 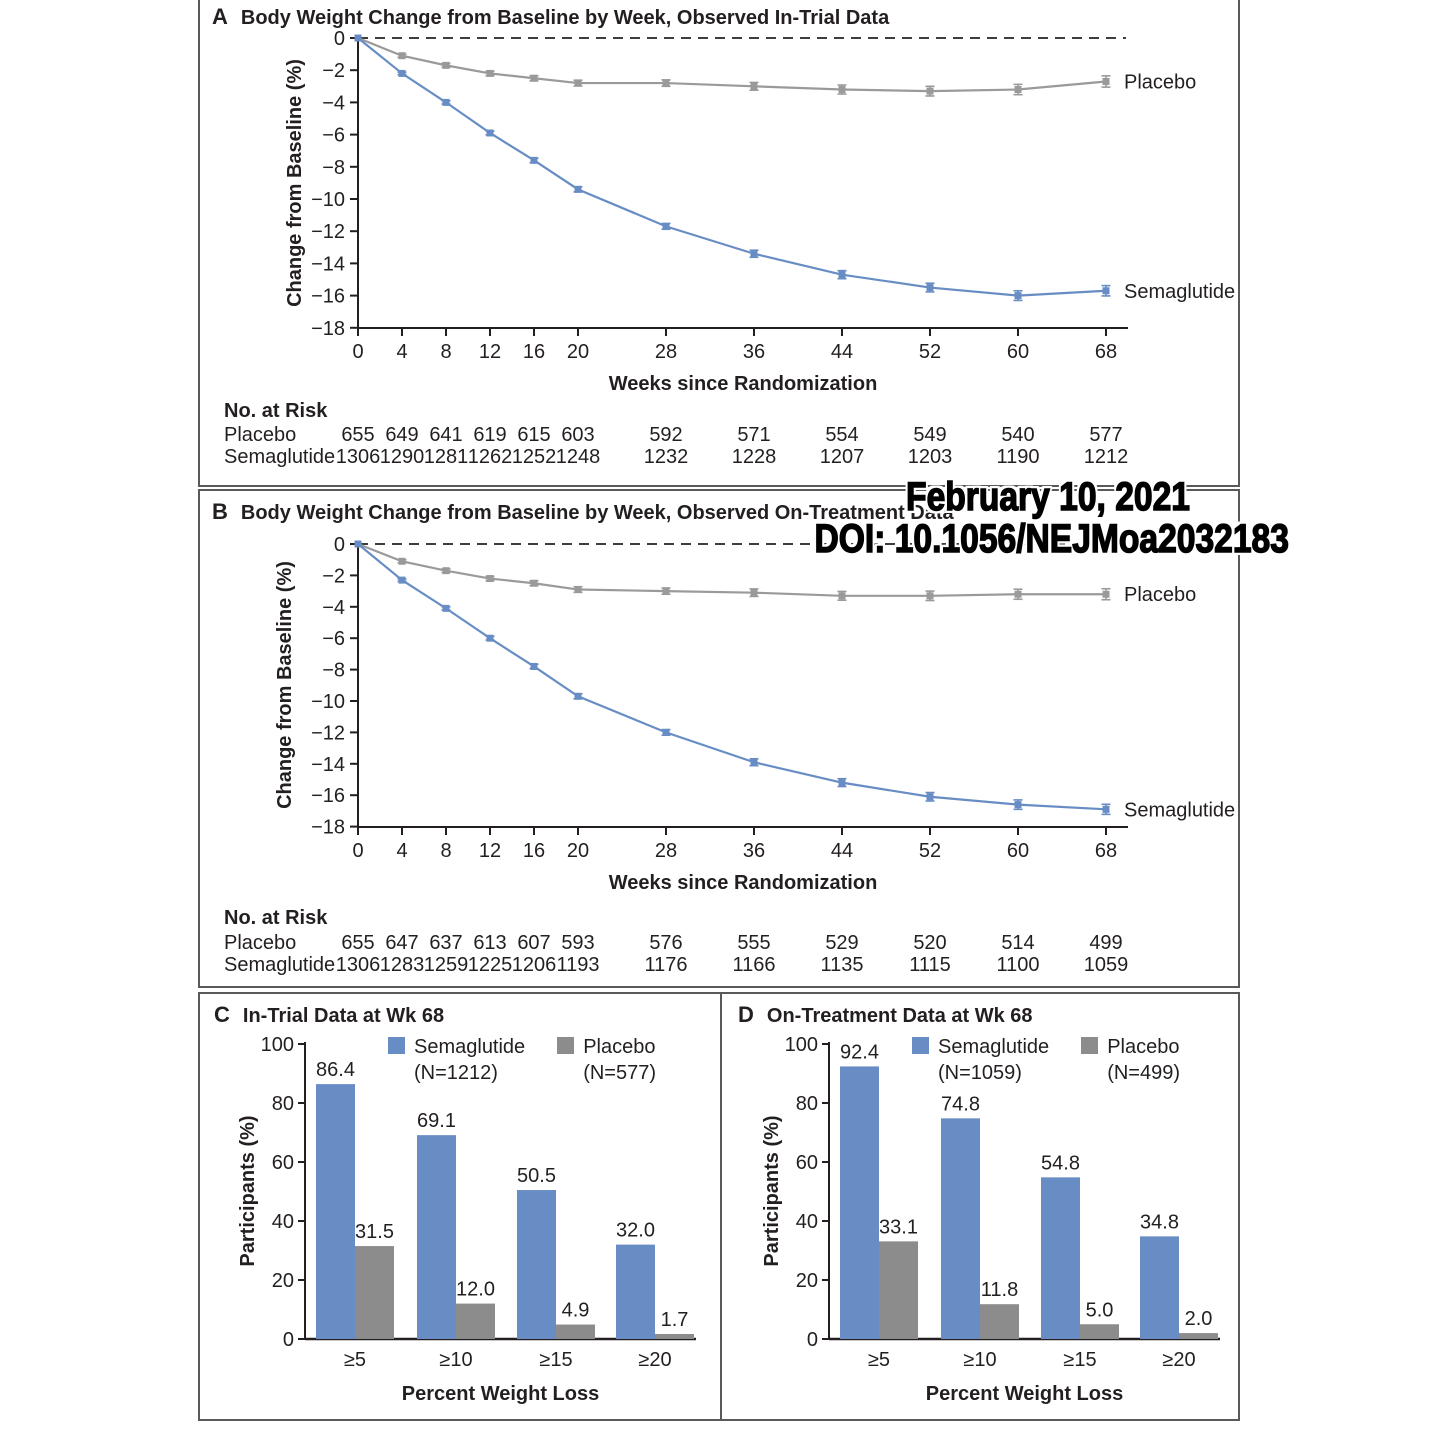 What do you see at coordinates (807, 1222) in the screenshot?
I see `y-tick-label: 40` at bounding box center [807, 1222].